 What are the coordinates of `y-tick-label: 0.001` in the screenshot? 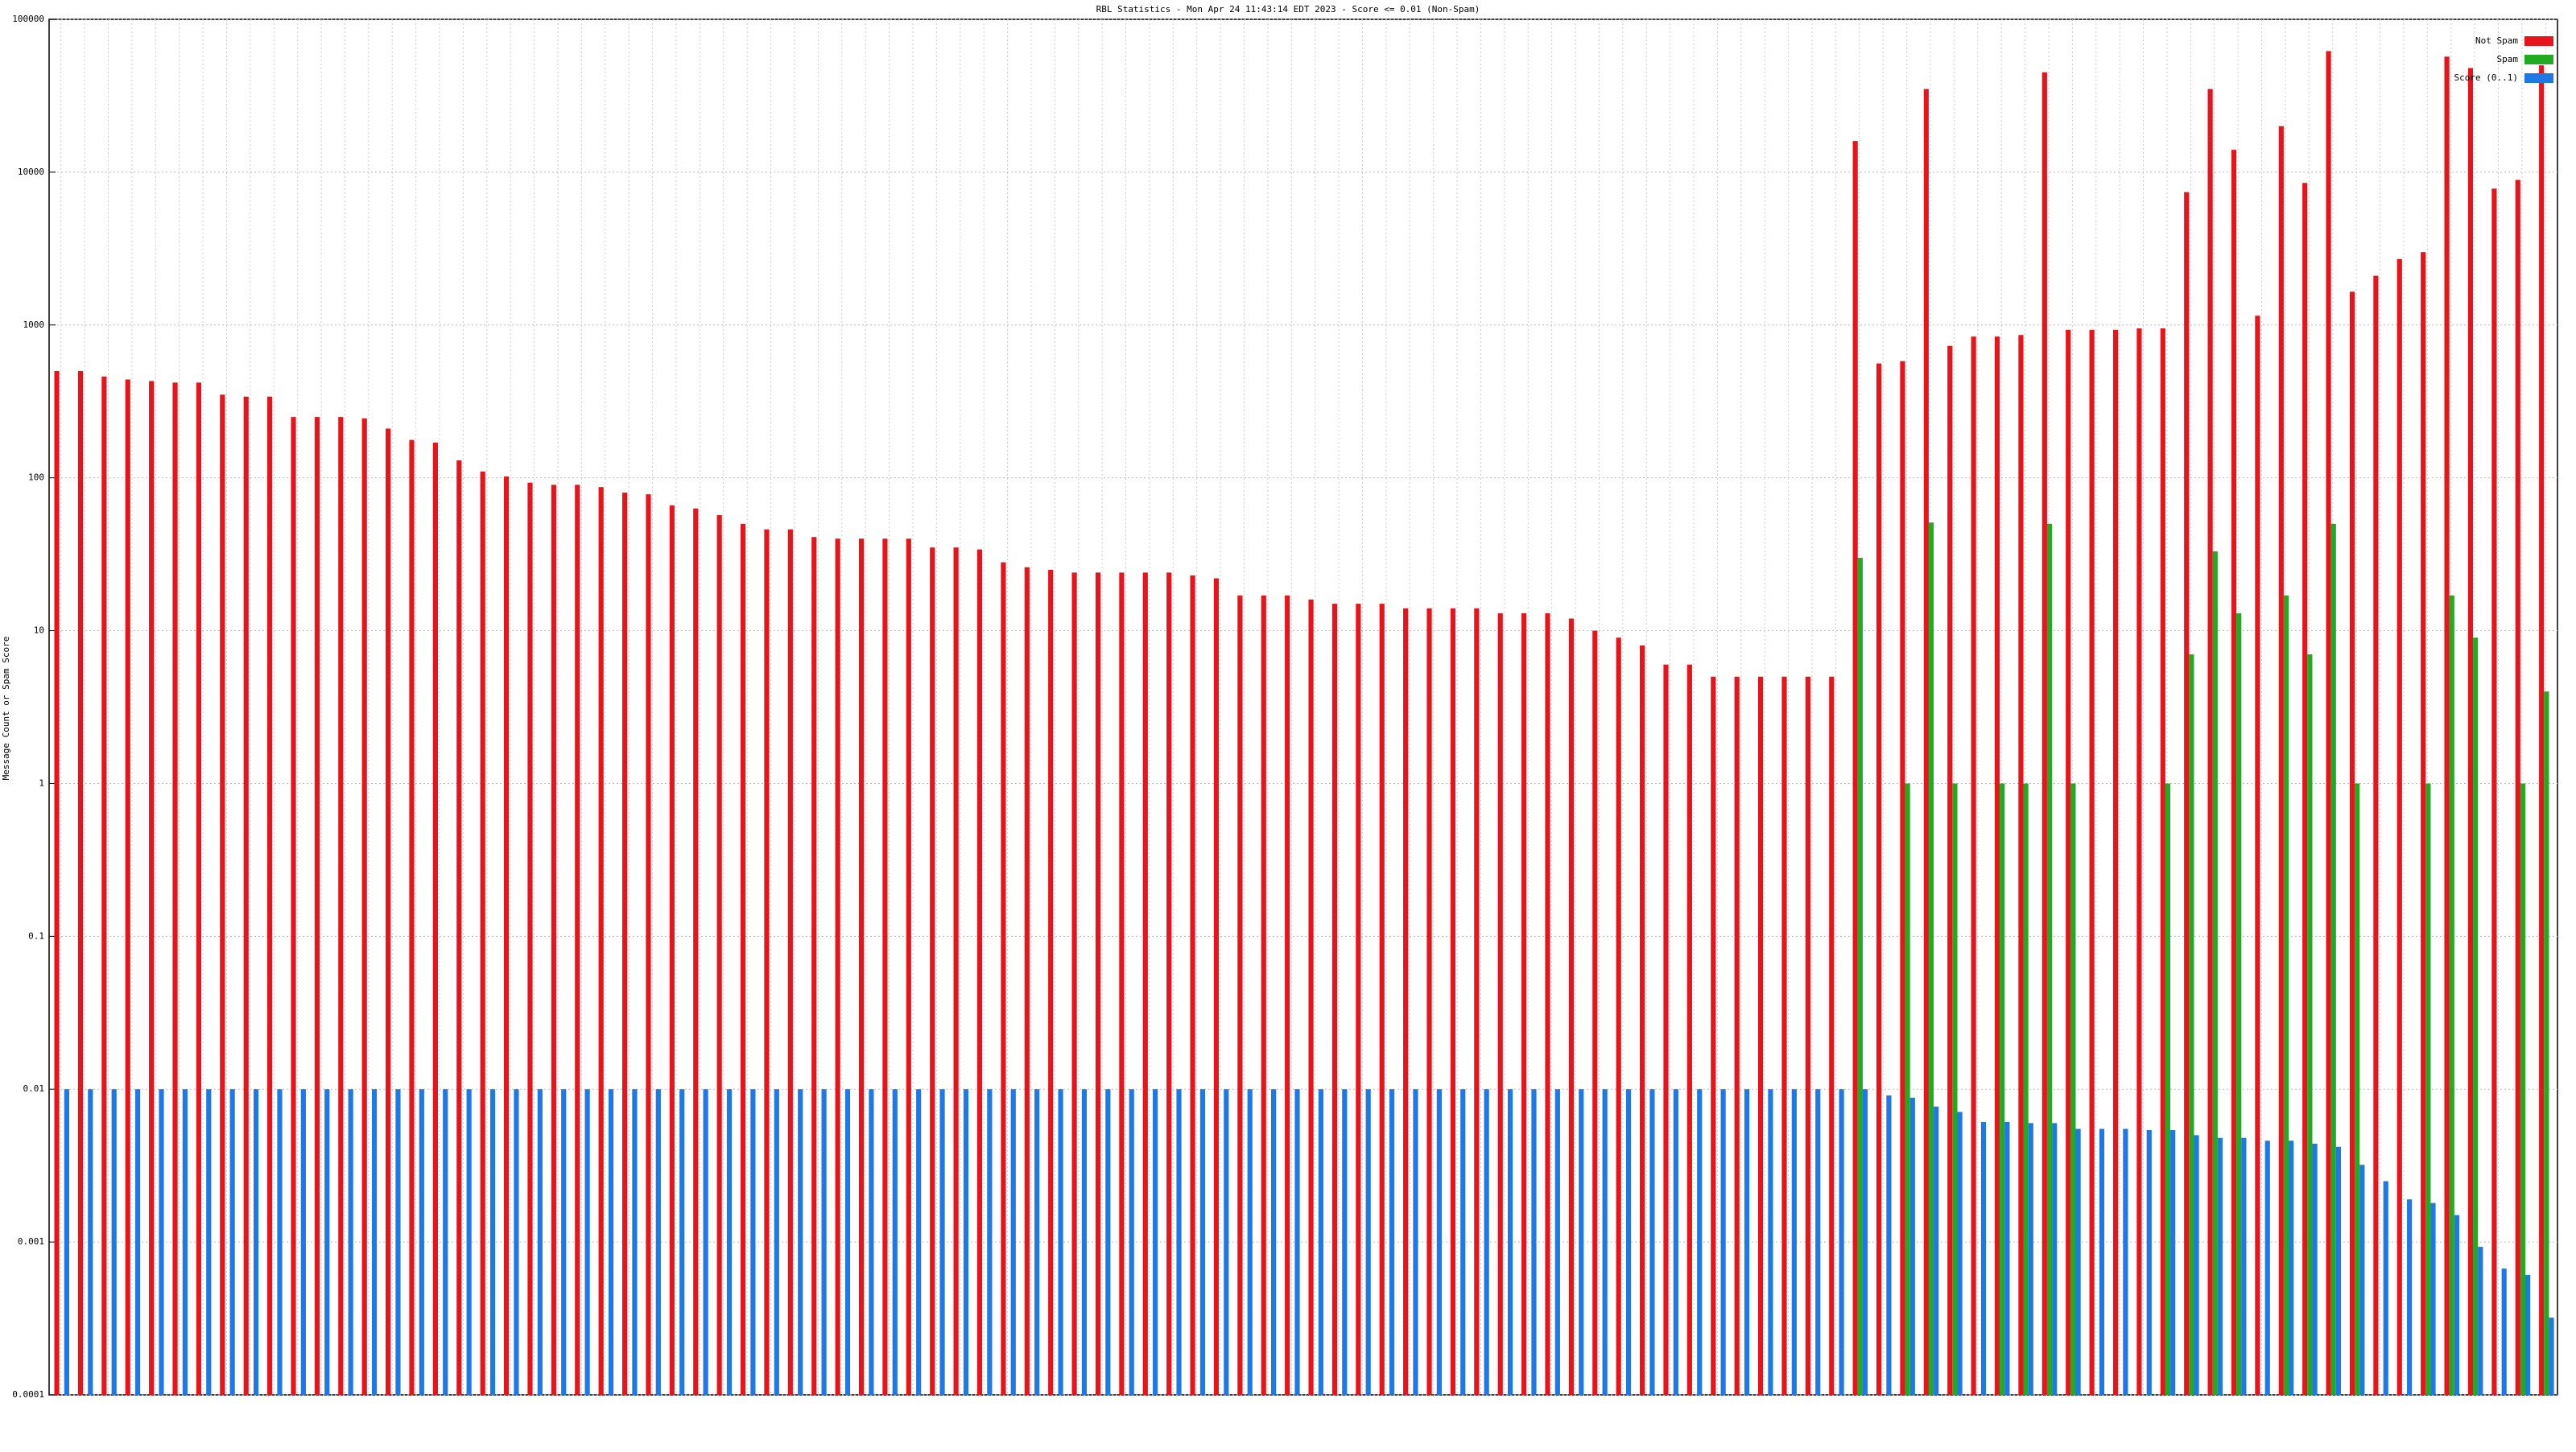 It's located at (31, 1241).